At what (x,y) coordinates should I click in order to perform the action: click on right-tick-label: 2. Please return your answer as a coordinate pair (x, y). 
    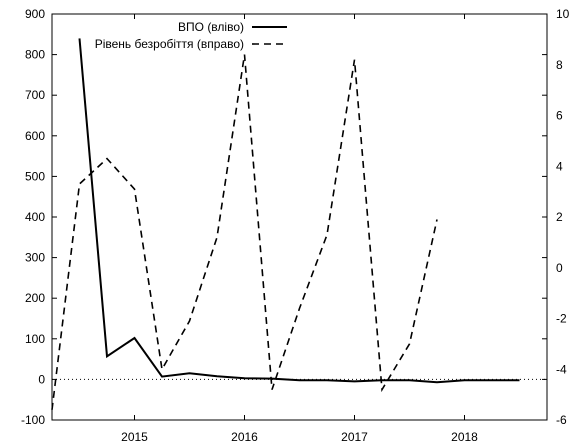
    Looking at the image, I should click on (559, 217).